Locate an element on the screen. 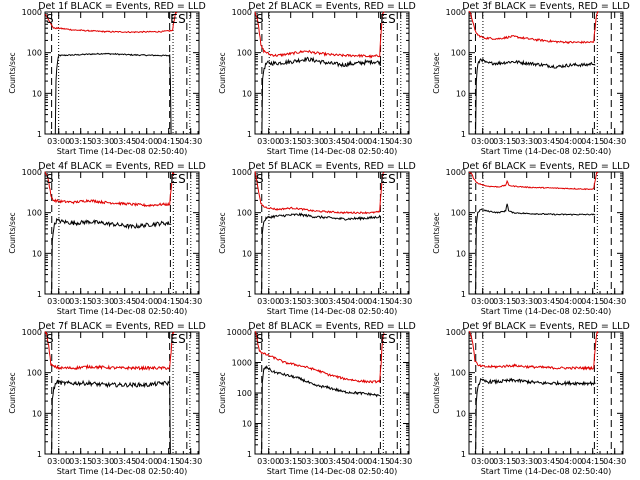 This screenshot has height=480, width=640. panel-title: Det 2f BLACK = Events, RED = LLD is located at coordinates (332, 6).